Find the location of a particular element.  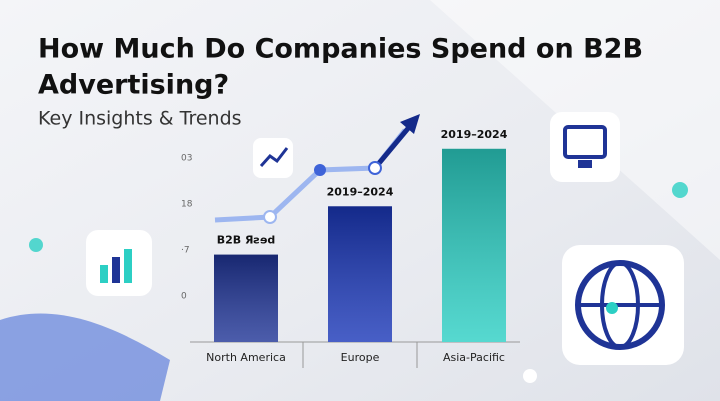

y-tick-label: 0 is located at coordinates (184, 297).